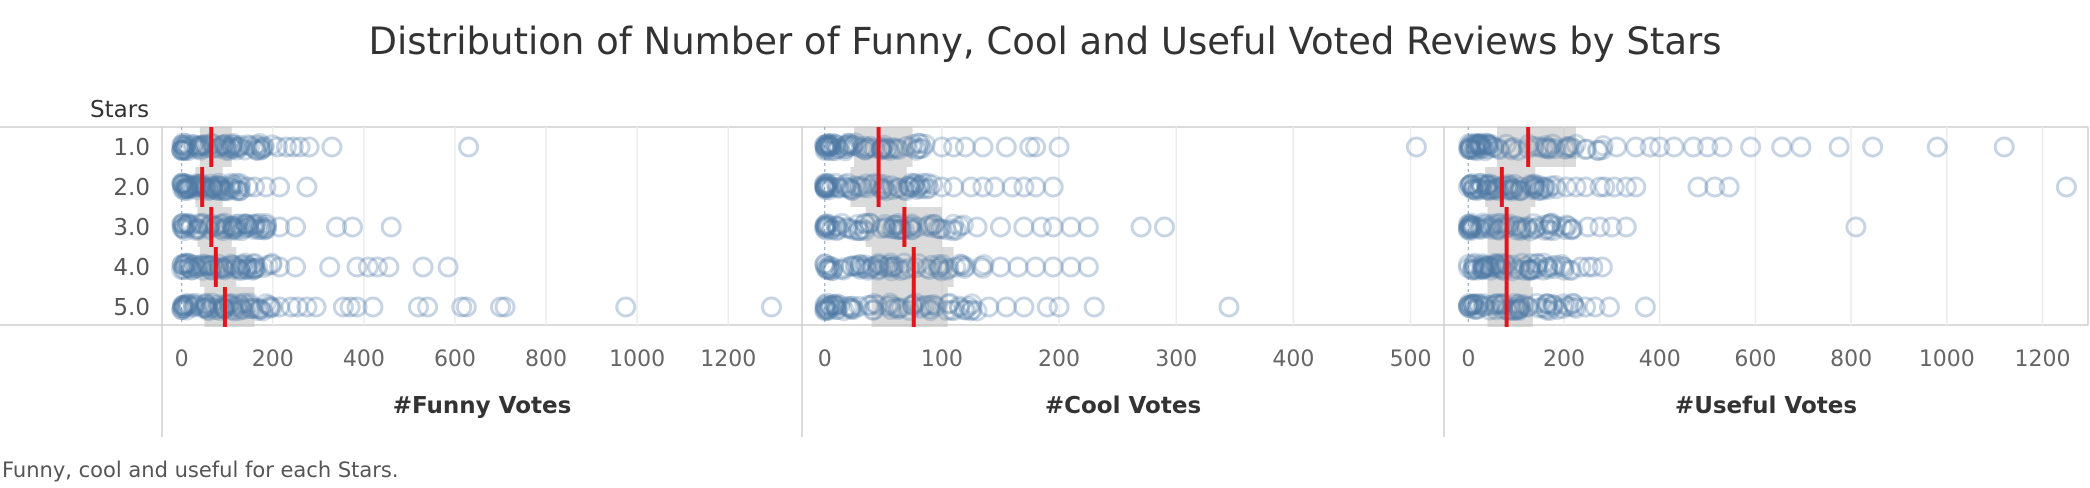 The width and height of the screenshot is (2090, 488). Describe the element at coordinates (1564, 359) in the screenshot. I see `tick-label: 200` at that location.